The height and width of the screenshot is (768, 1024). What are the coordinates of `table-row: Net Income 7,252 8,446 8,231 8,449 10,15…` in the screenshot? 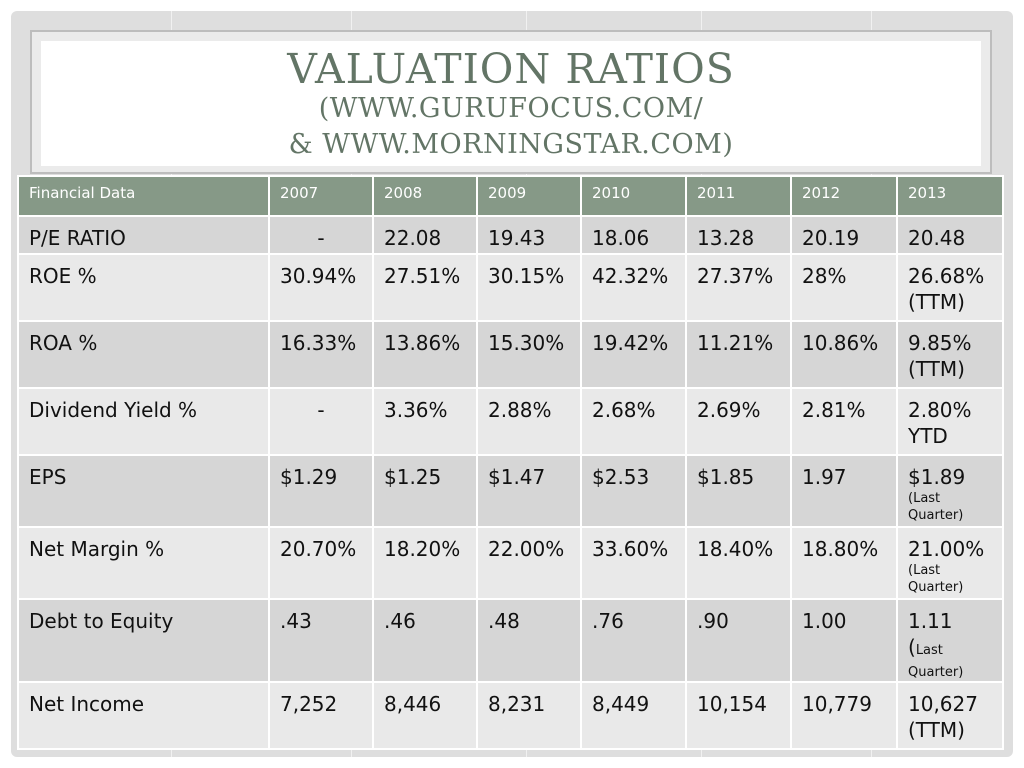 It's located at (510, 715).